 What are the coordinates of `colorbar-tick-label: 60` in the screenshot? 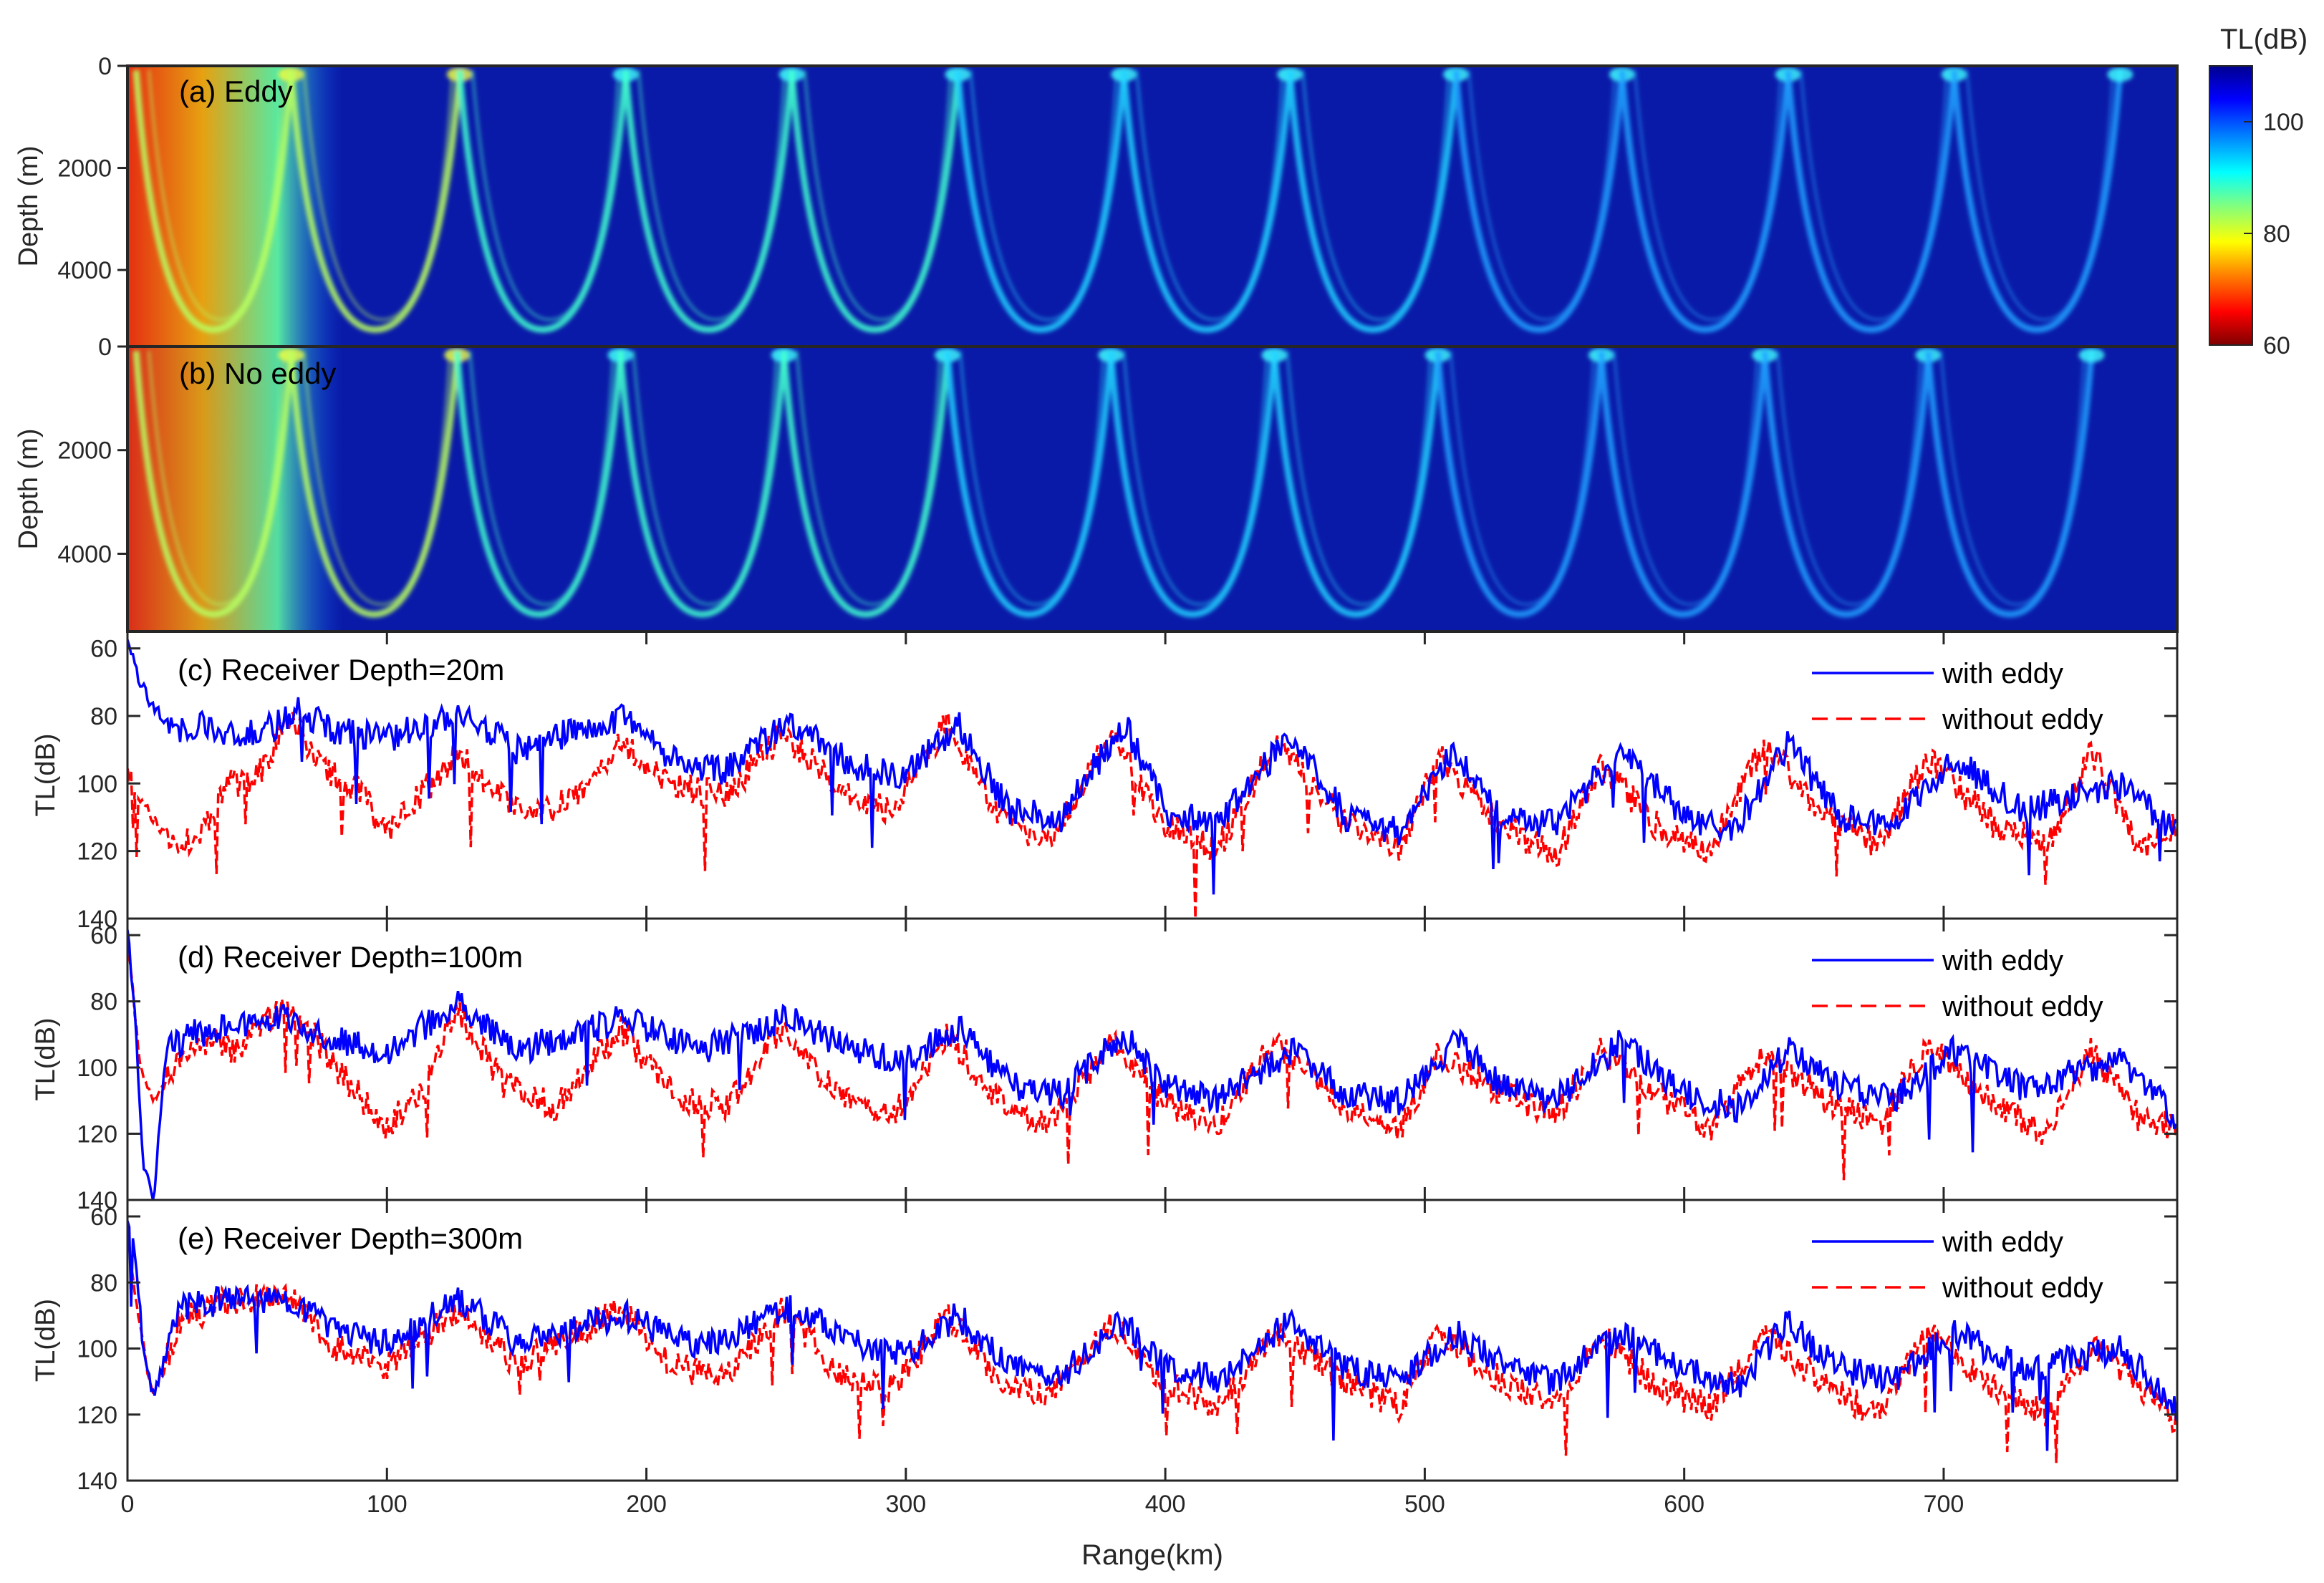 It's located at (2276, 345).